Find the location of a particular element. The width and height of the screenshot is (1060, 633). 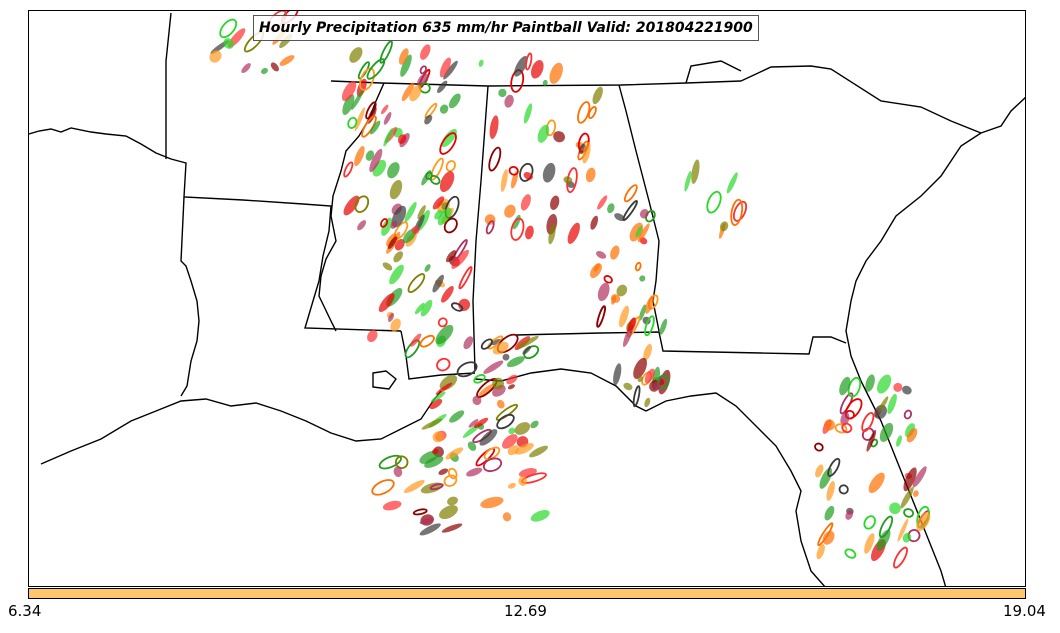

colorbar-tick-max: 19.04 is located at coordinates (1024, 611).